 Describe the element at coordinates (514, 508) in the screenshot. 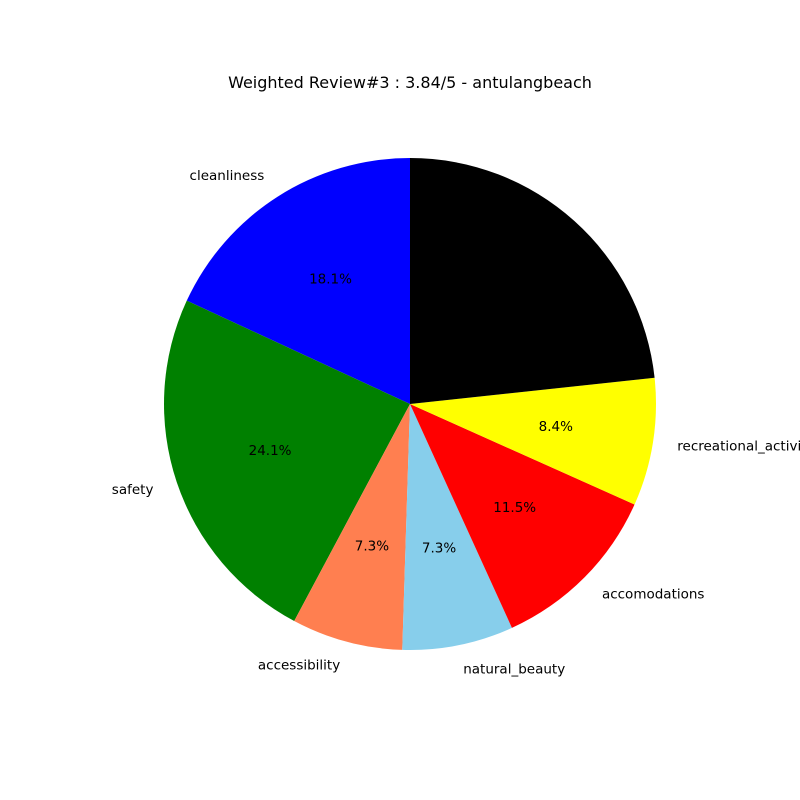

I see `slice-percent-accomodations: 11.5%` at that location.